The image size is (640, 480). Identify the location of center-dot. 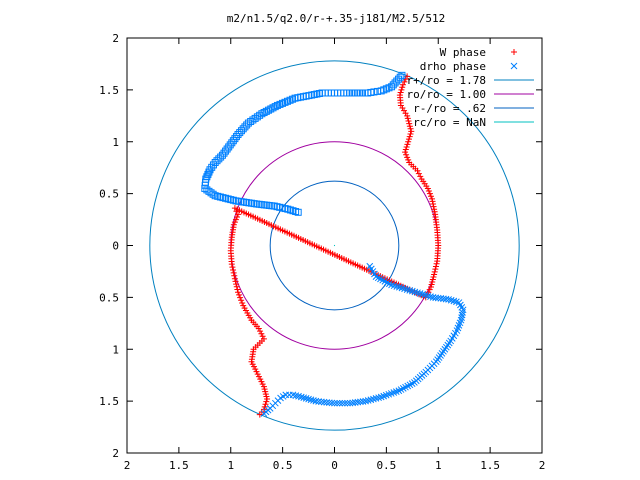
(334, 245).